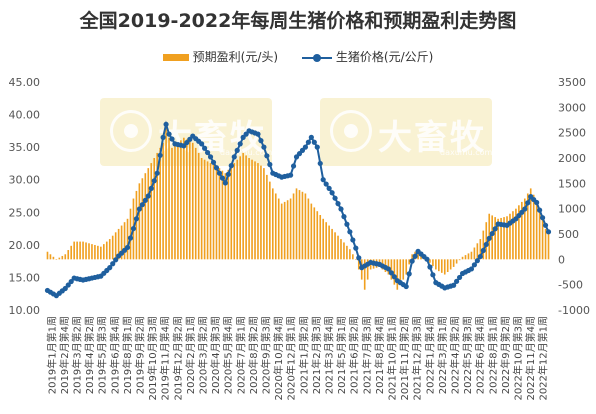 This screenshot has width=596, height=414. Describe the element at coordinates (240, 355) in the screenshot. I see `x-axis-tick-label: 2020年7月第1周` at that location.